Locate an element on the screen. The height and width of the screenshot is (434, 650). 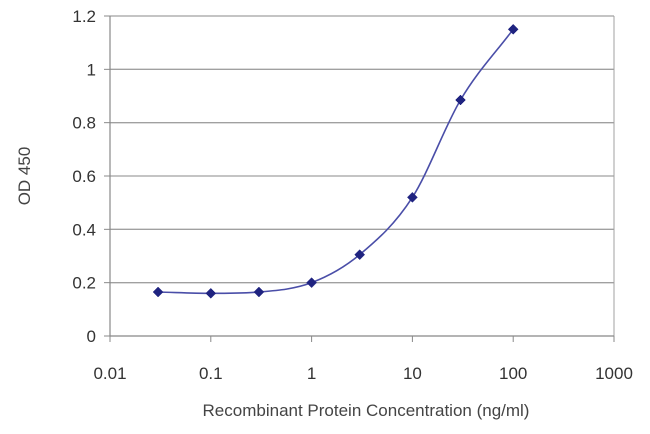
x-tick-label: 100 is located at coordinates (513, 373).